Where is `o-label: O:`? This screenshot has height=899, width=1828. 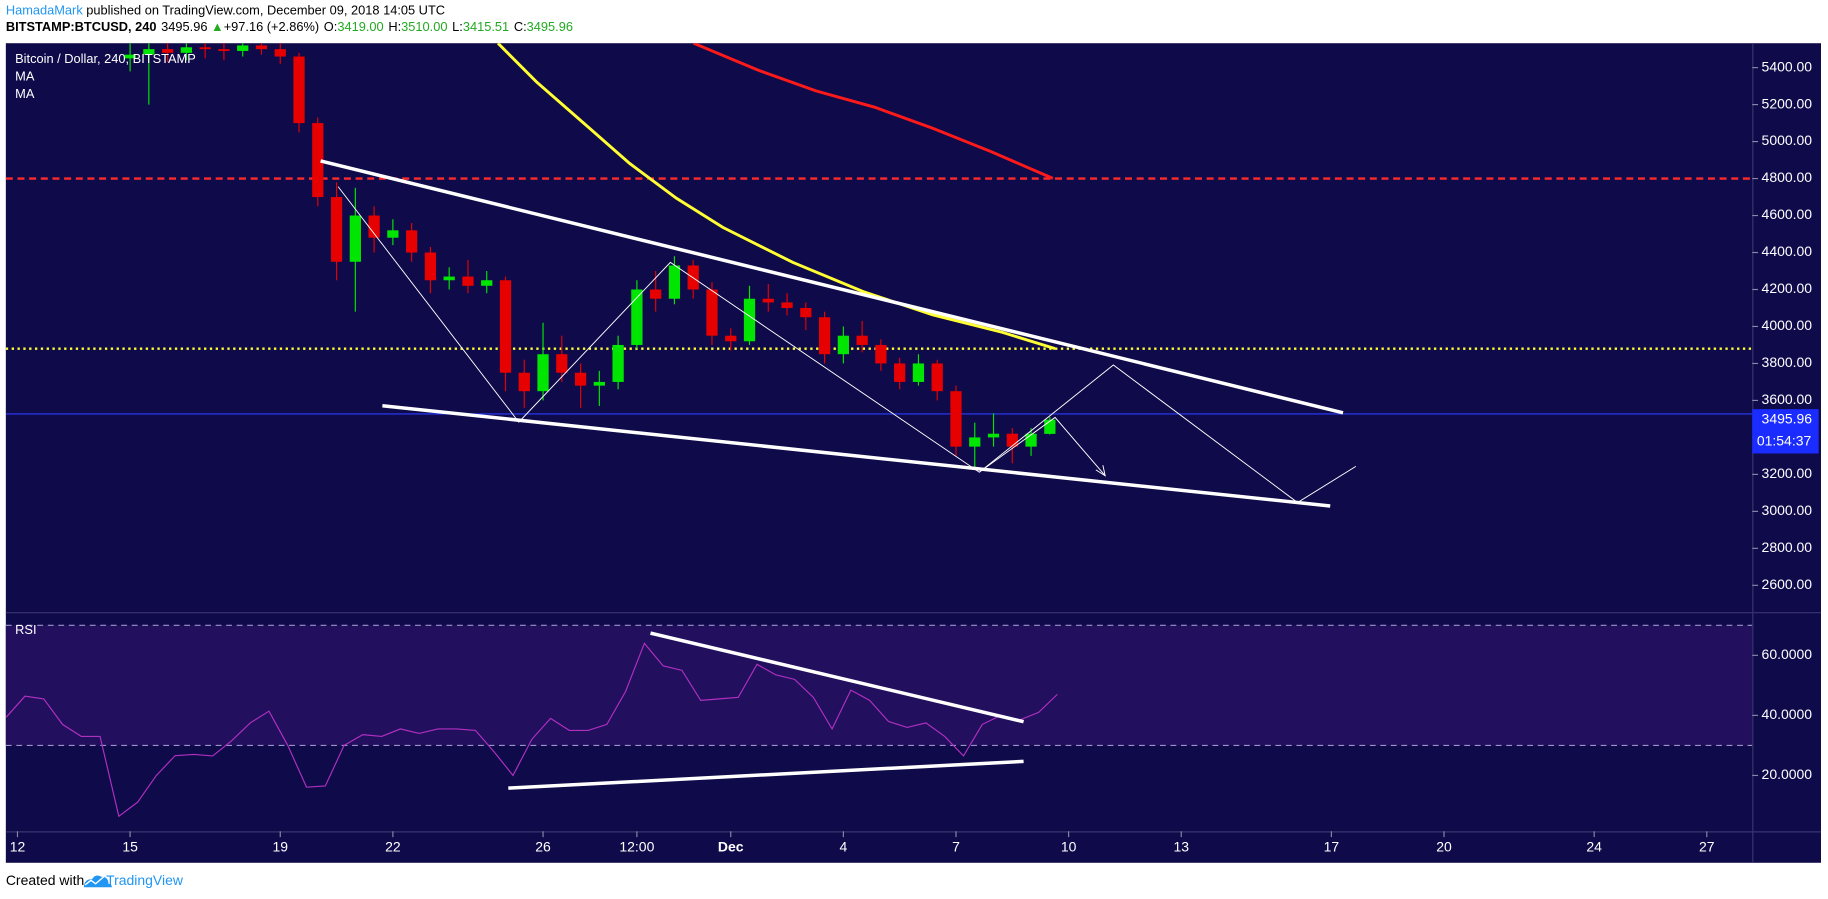 o-label: O: is located at coordinates (331, 26).